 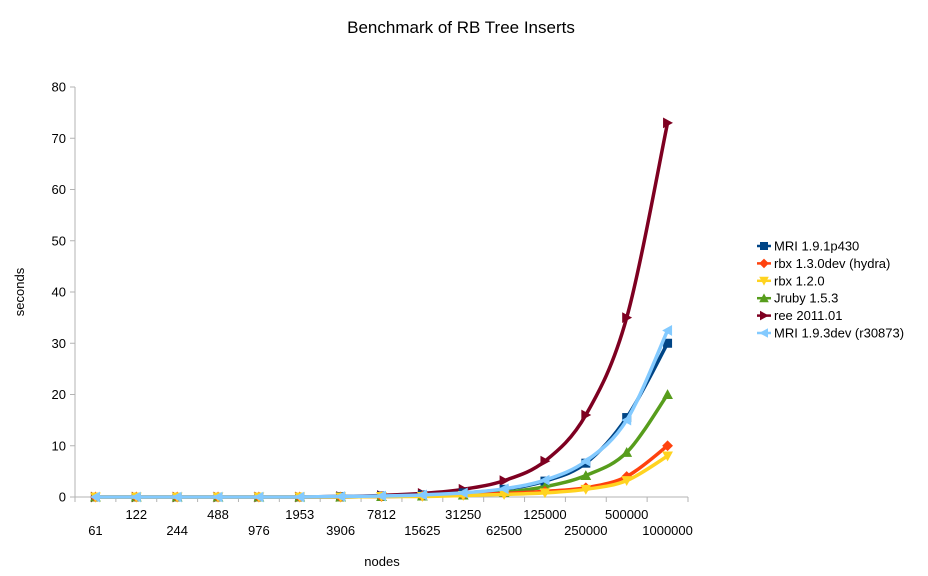 What do you see at coordinates (504, 530) in the screenshot?
I see `x-tick-label: 62500` at bounding box center [504, 530].